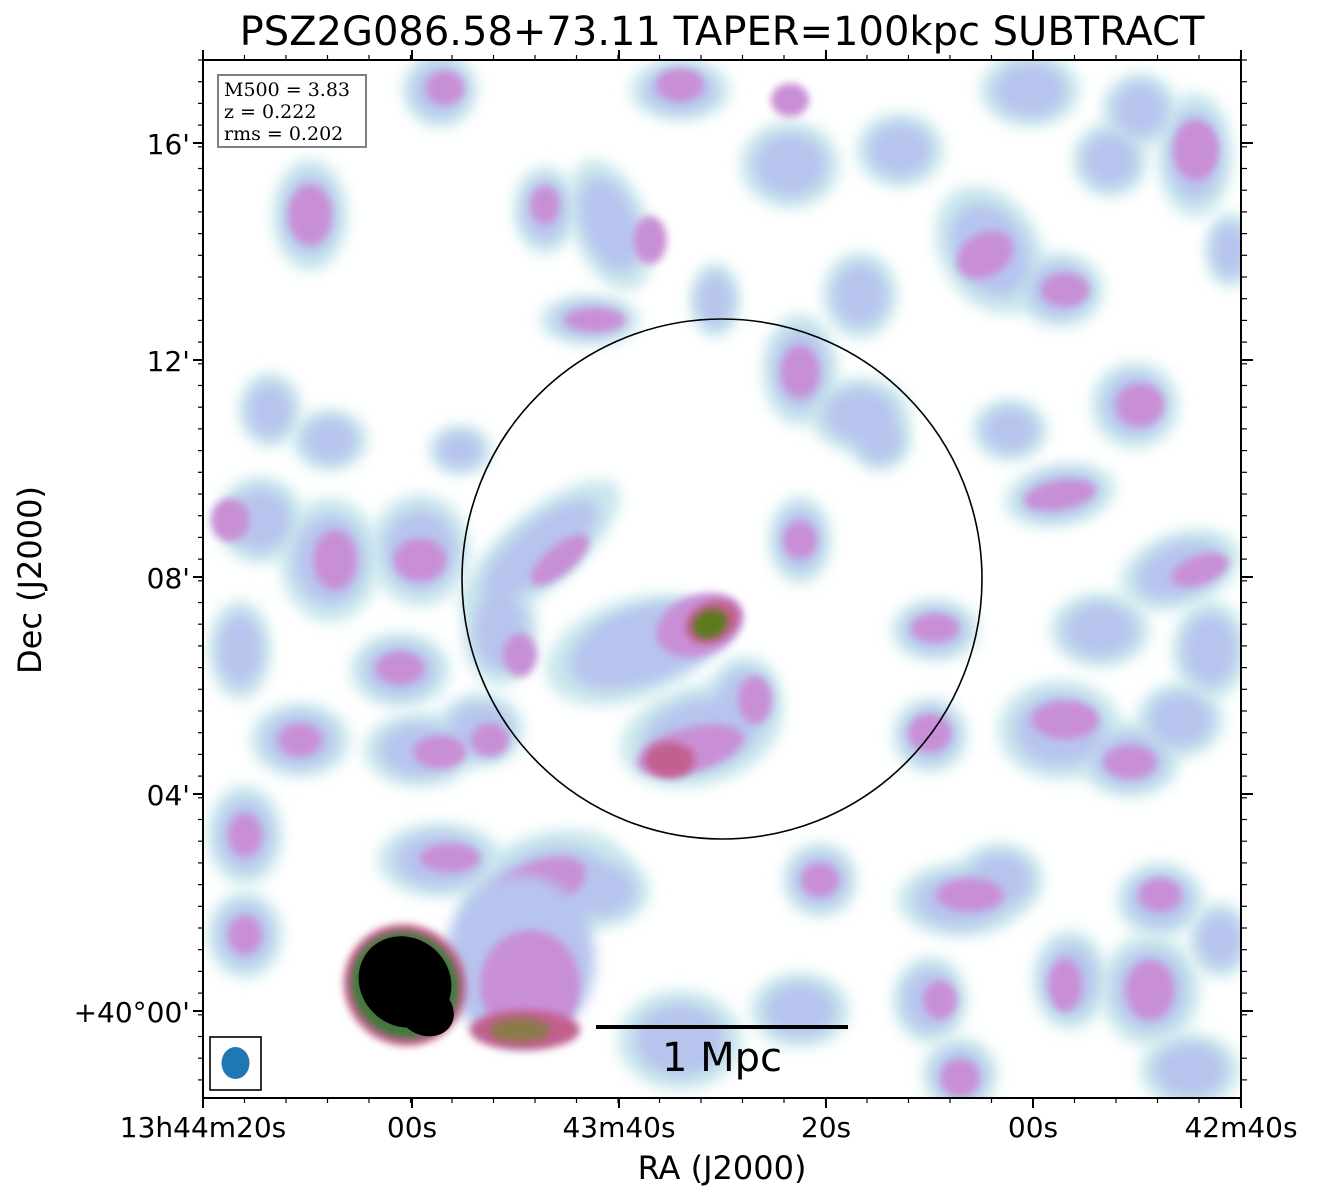 The image size is (1321, 1204). Describe the element at coordinates (710, 624) in the screenshot. I see `central-emission-peak` at that location.